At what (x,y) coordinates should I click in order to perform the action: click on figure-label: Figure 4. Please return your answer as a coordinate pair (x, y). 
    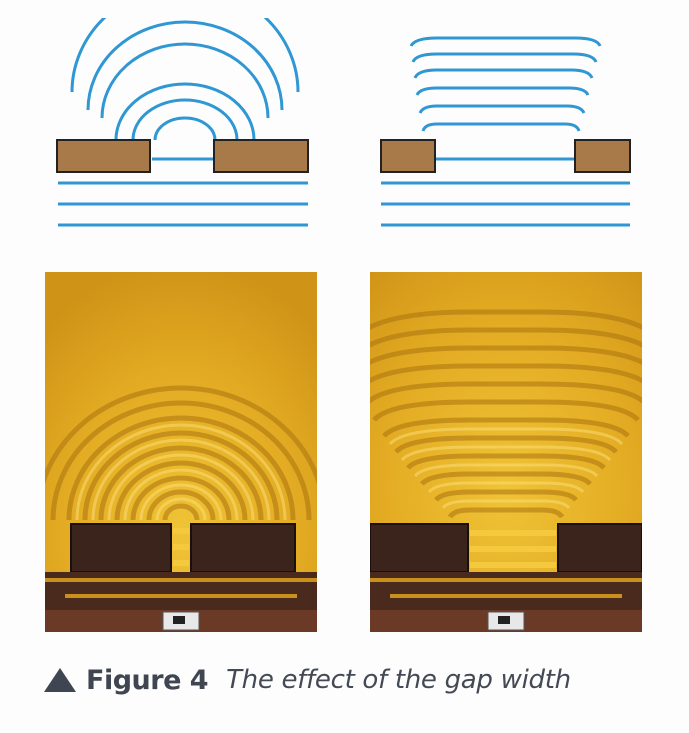
    Looking at the image, I should click on (147, 680).